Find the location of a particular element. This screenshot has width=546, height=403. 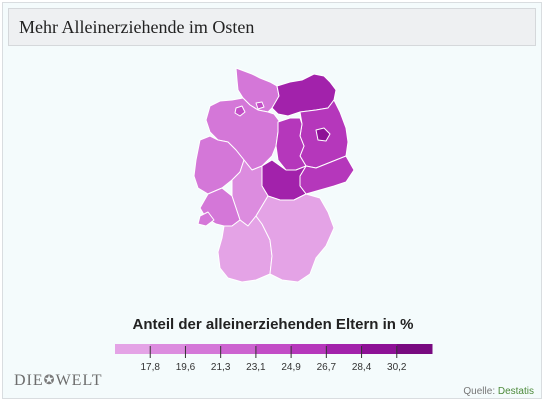

logo-text-left: DIE is located at coordinates (29, 380).